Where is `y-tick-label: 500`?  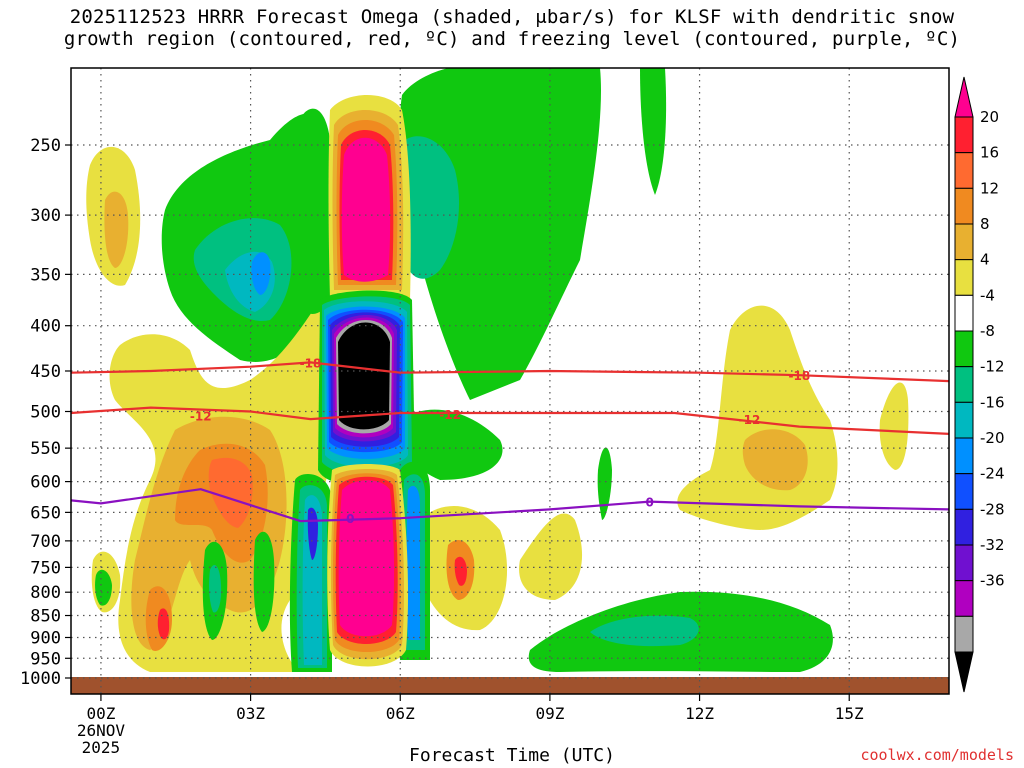
y-tick-label: 500 is located at coordinates (45, 413).